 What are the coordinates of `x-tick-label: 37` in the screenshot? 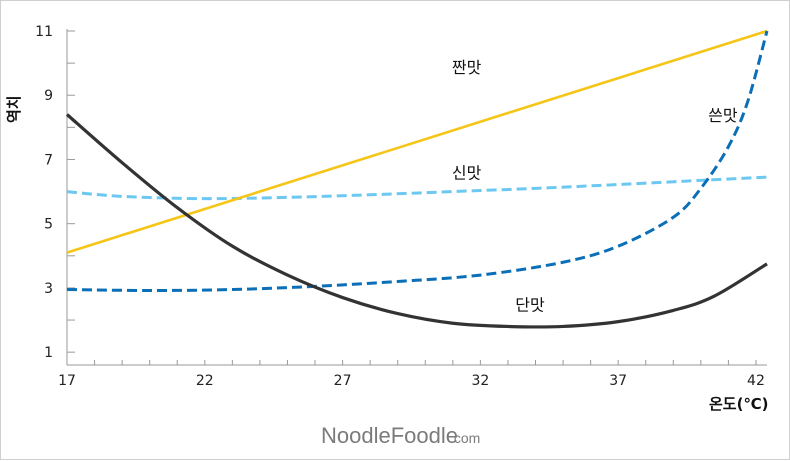 It's located at (618, 381).